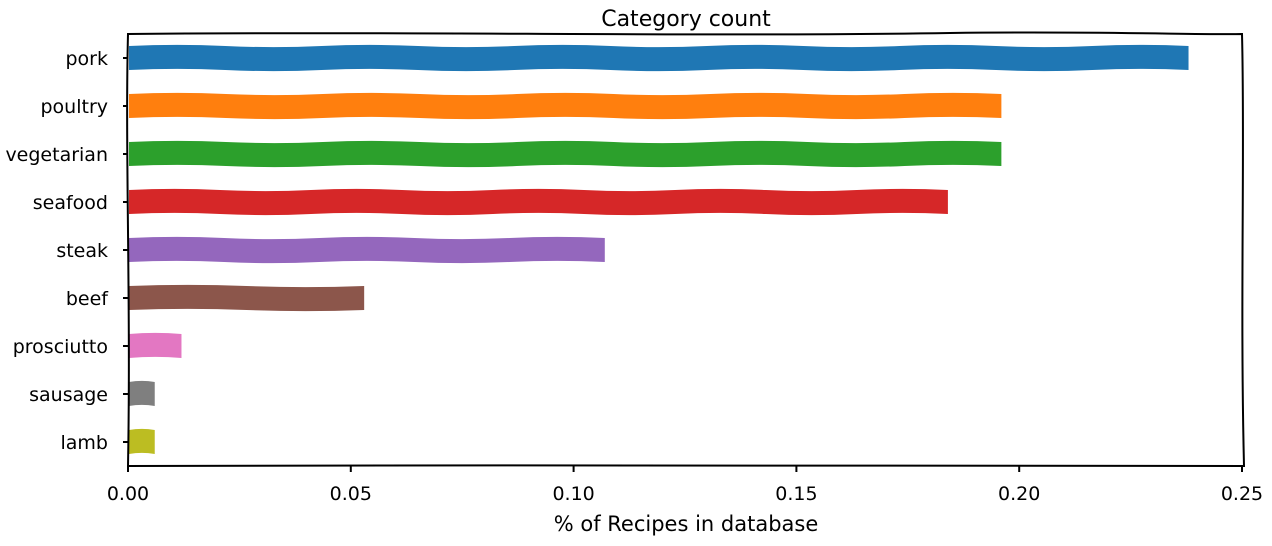 The height and width of the screenshot is (546, 1272). I want to click on category-label-pork: pork, so click(87, 59).